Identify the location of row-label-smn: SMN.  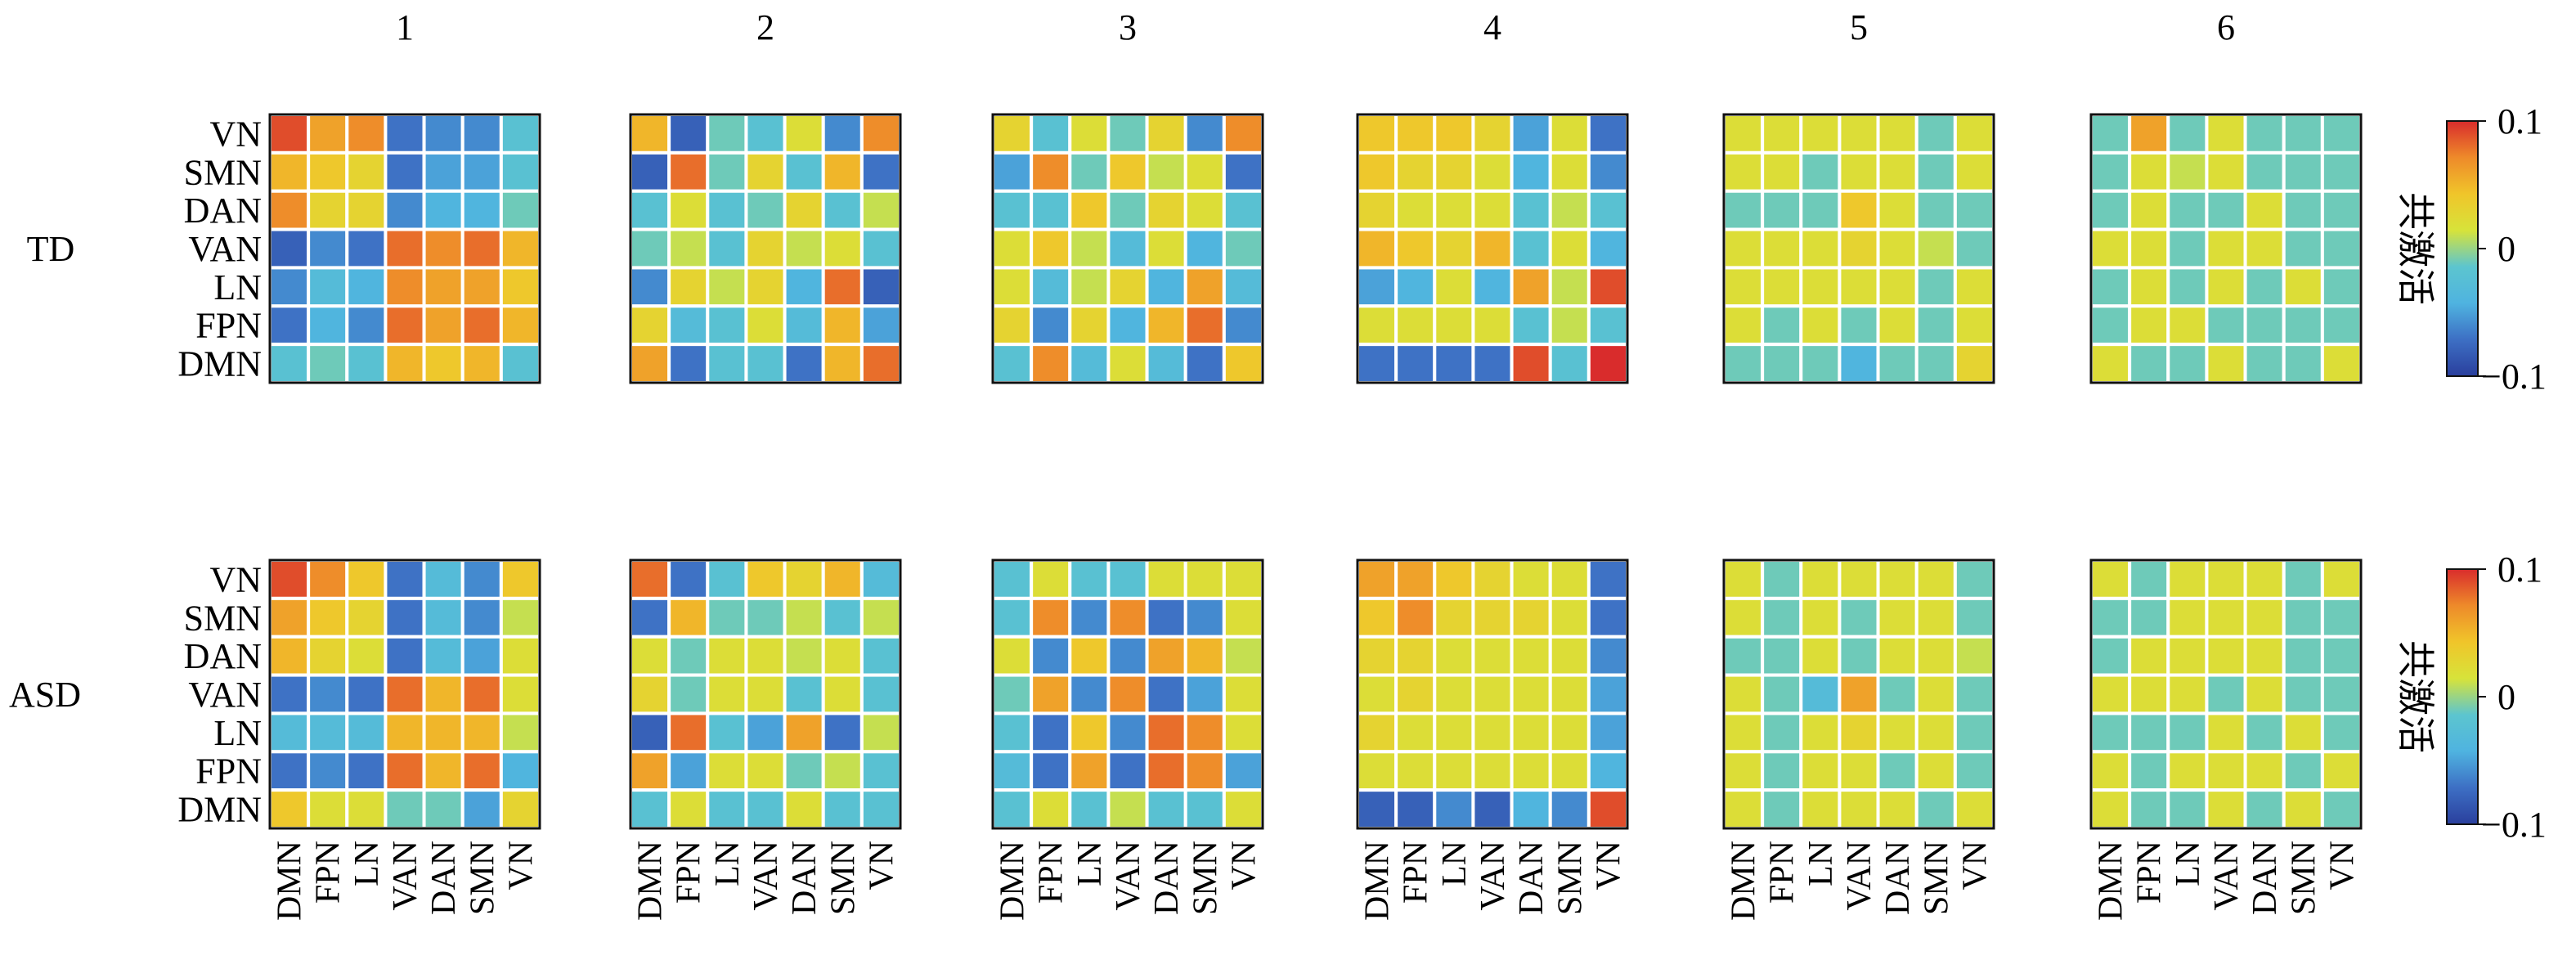
(223, 618).